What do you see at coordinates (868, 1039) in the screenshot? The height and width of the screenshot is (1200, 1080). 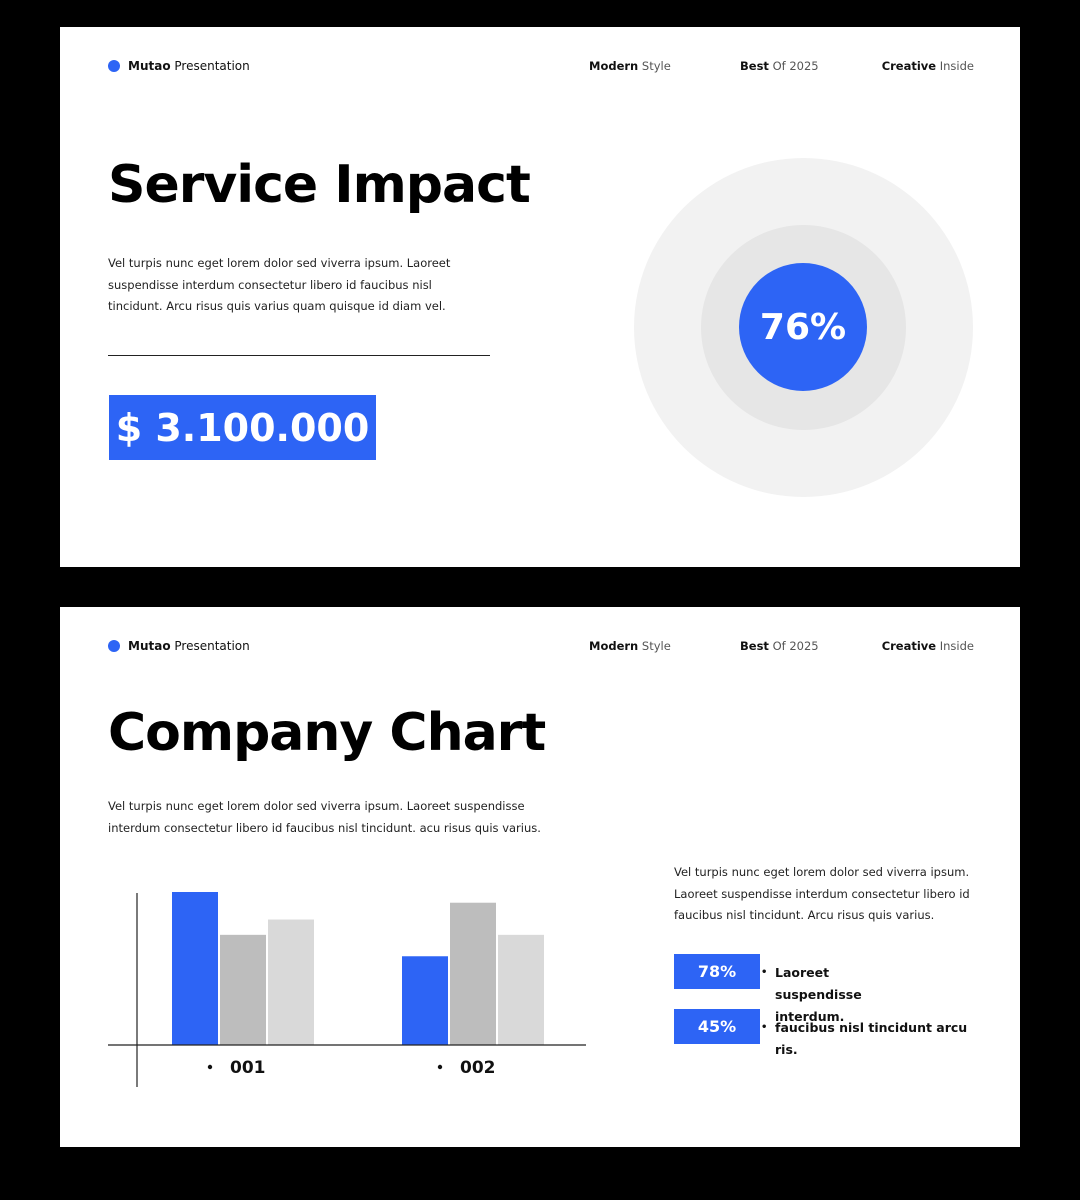 I see `stat-text-2: faucibus nisl tincidunt arcu ris.` at bounding box center [868, 1039].